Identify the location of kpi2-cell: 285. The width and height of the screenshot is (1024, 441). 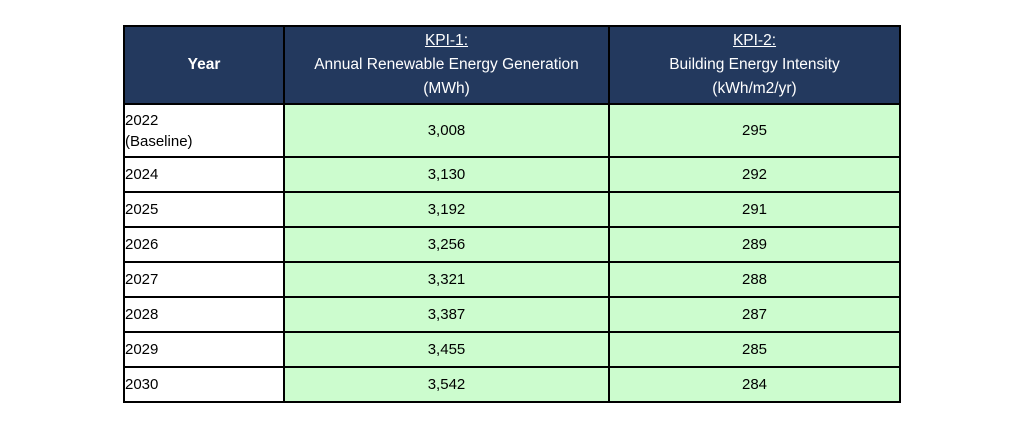
(754, 349).